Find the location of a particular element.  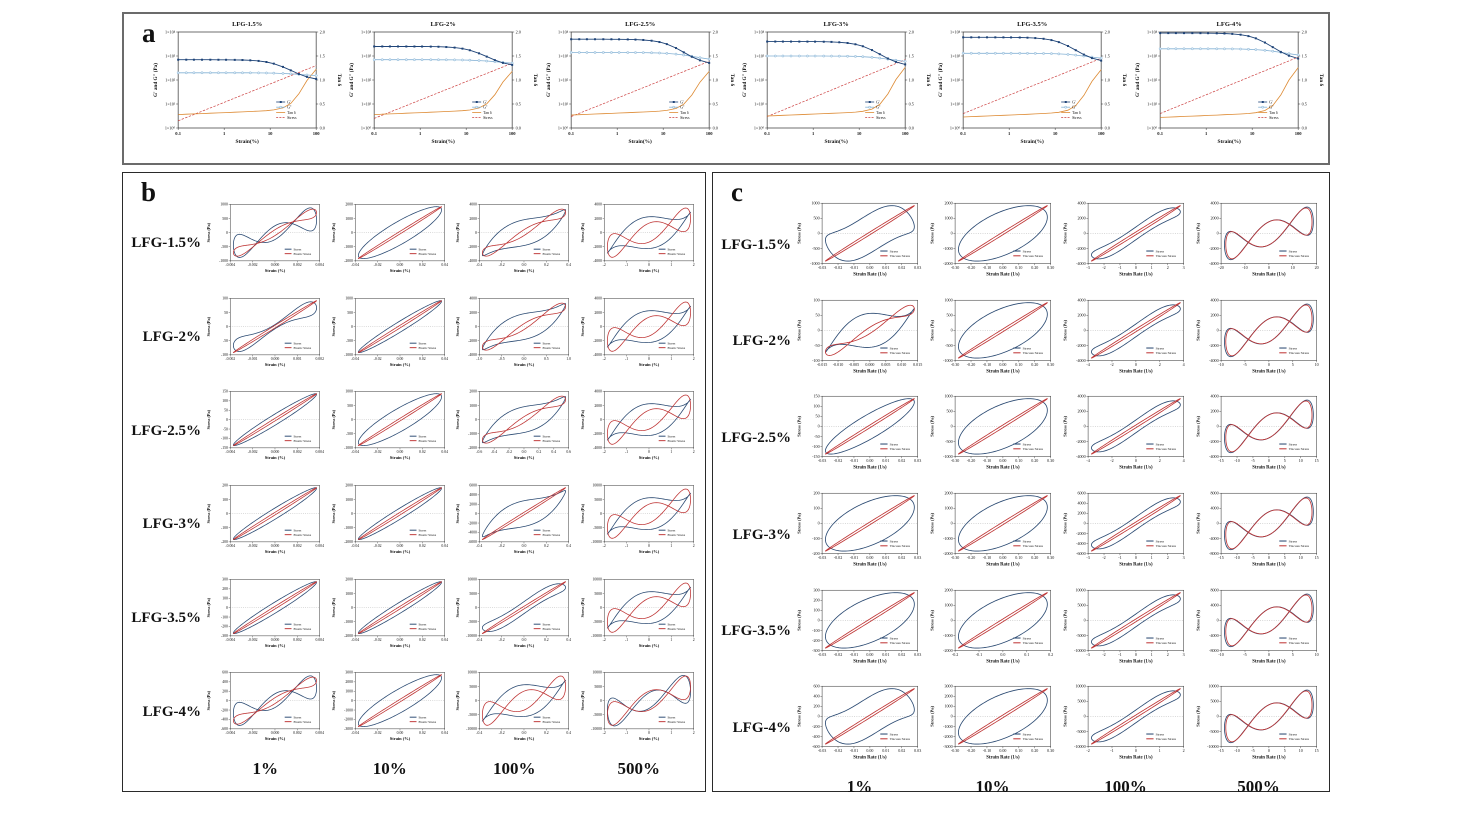

svg-text: 1000 is located at coordinates (349, 219).